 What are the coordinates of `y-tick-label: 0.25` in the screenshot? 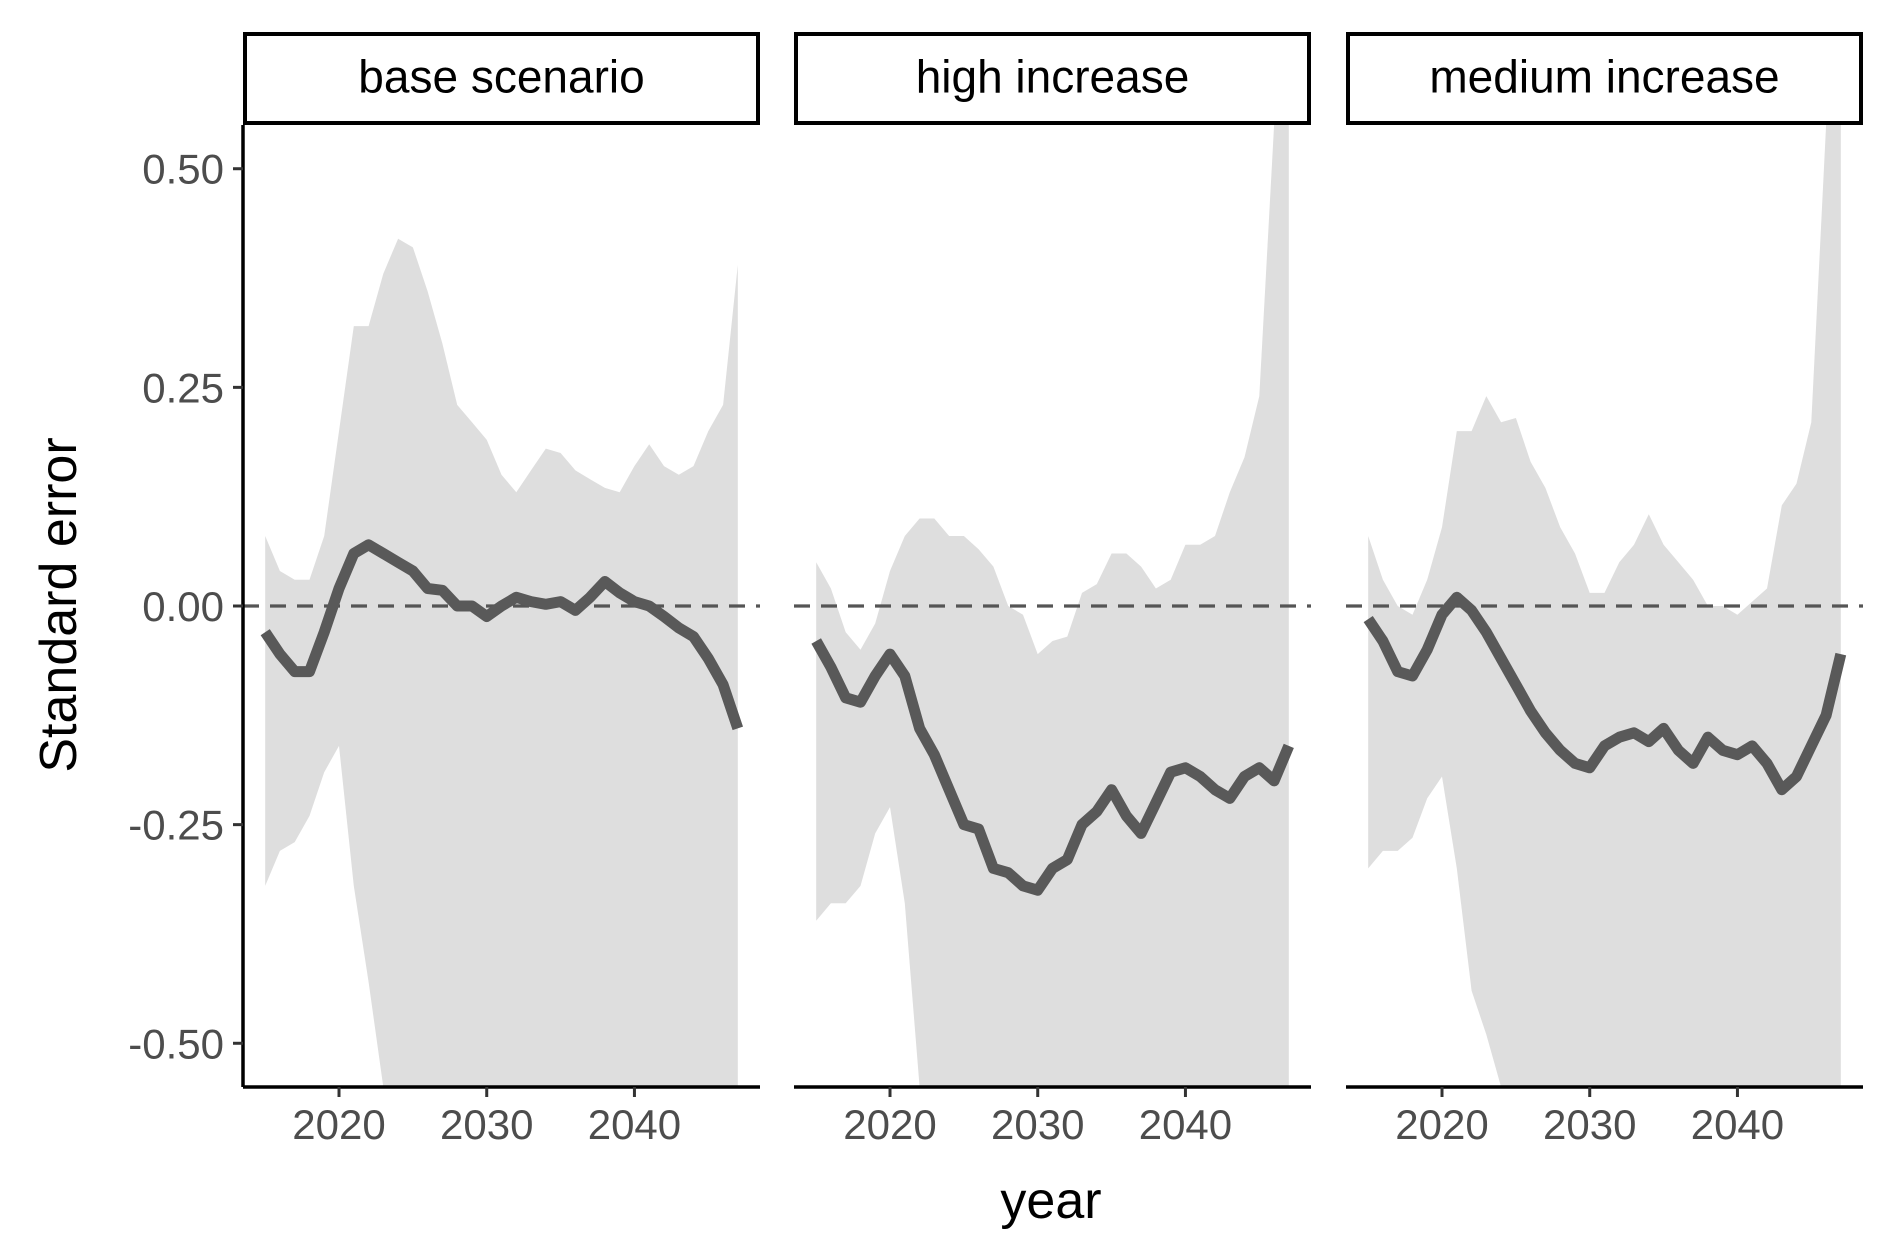 It's located at (183, 387).